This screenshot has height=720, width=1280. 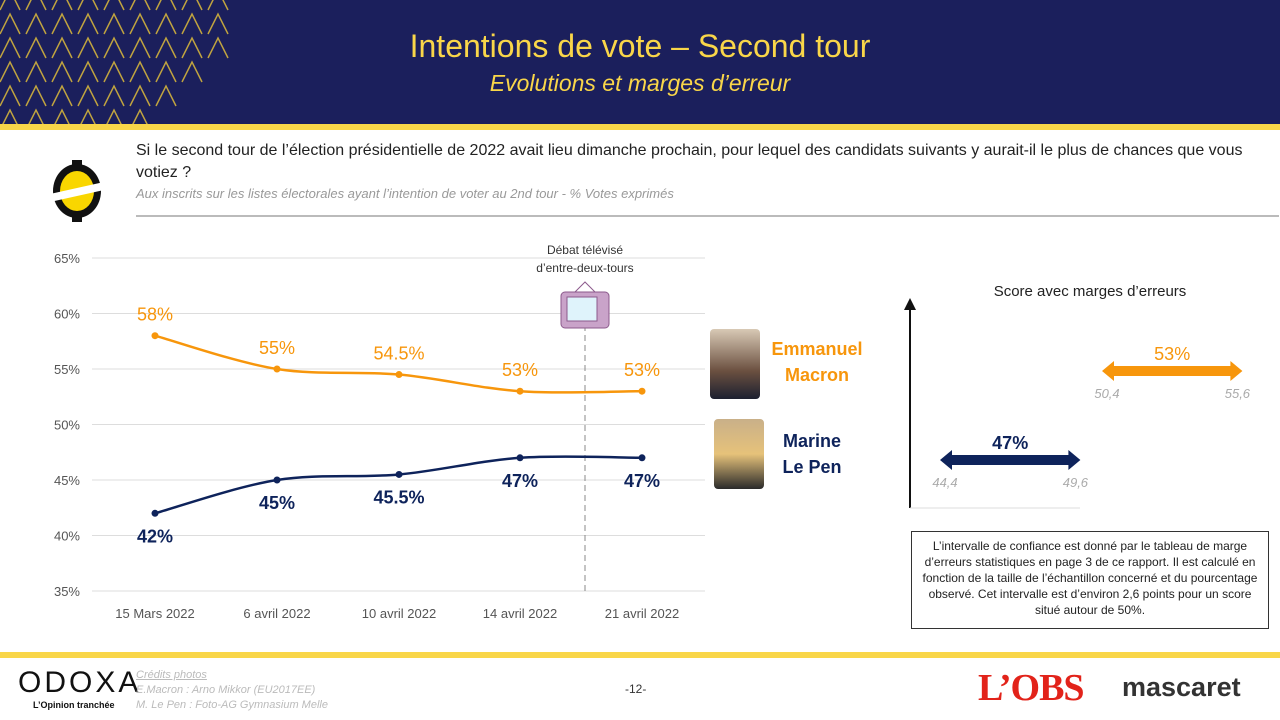 What do you see at coordinates (520, 481) in the screenshot?
I see `data-label: 47%` at bounding box center [520, 481].